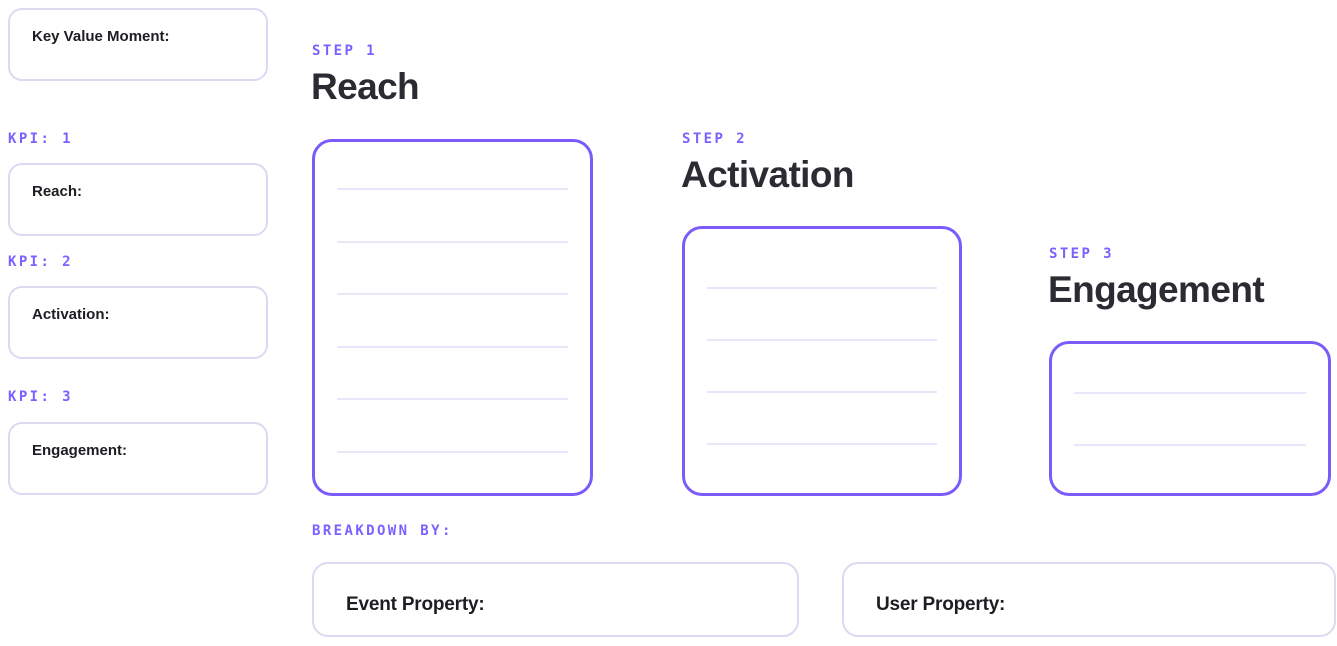 The image size is (1337, 646). I want to click on kpi-2-label: Activation:, so click(71, 314).